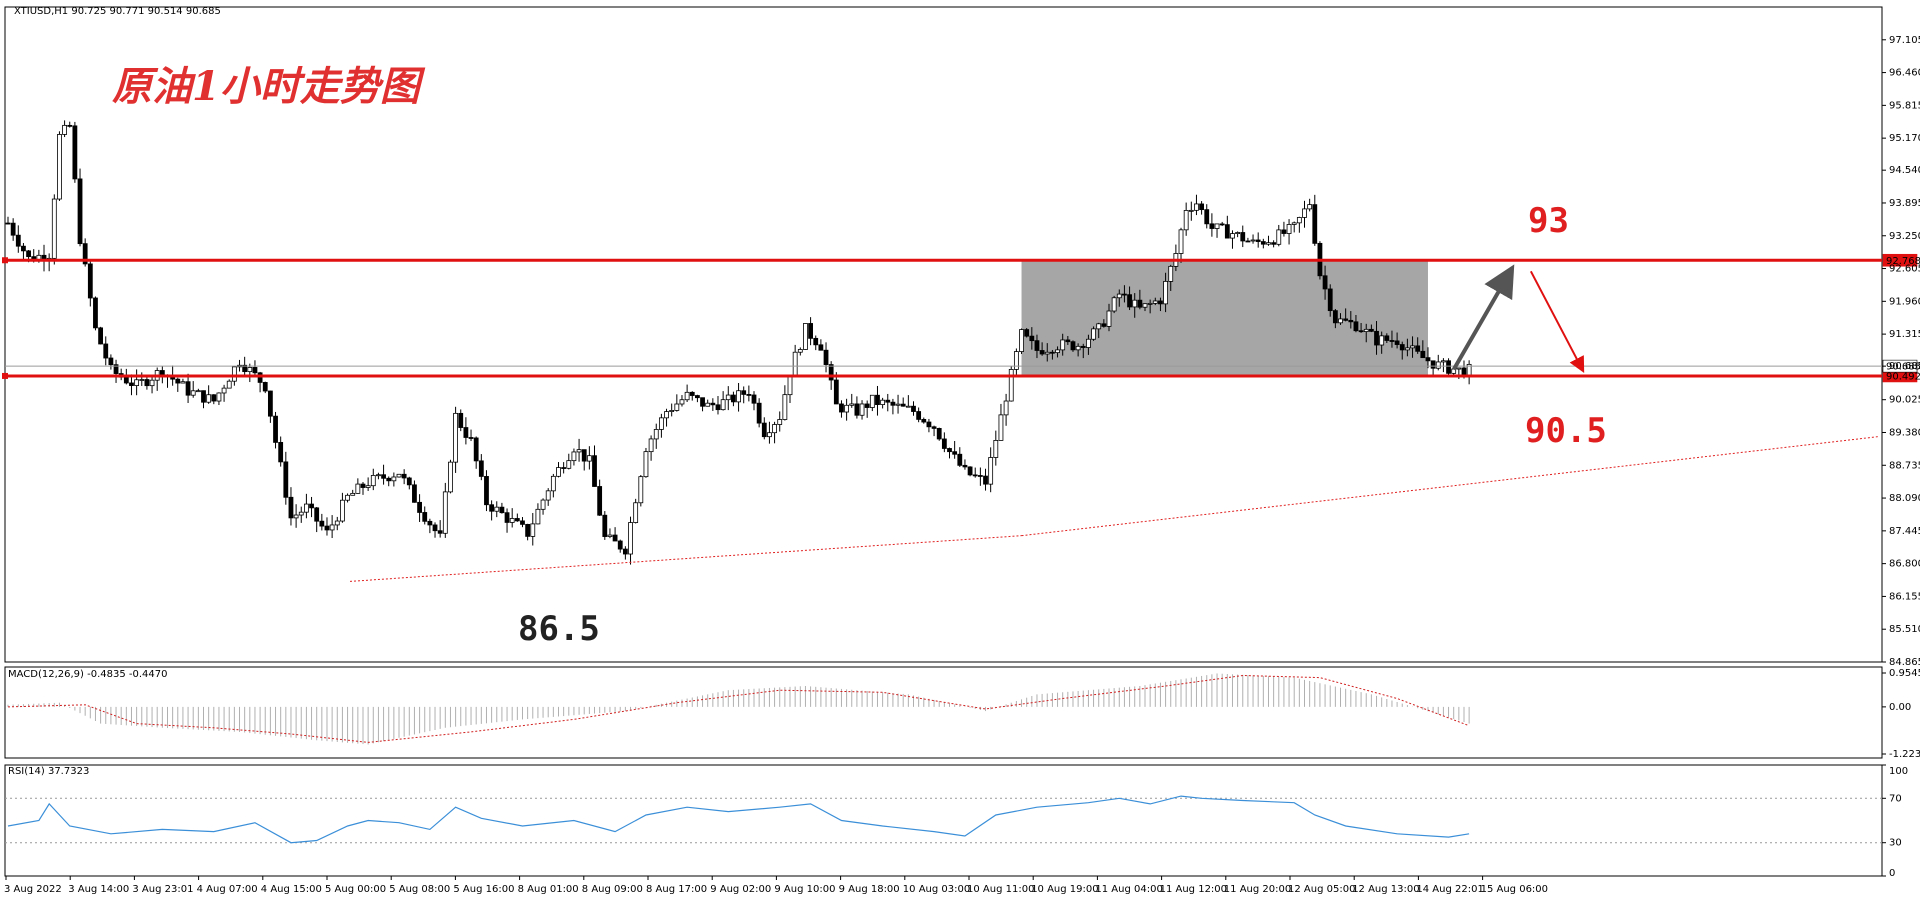 This screenshot has width=1920, height=900. Describe the element at coordinates (1557, 321) in the screenshot. I see `arrow-down` at that location.